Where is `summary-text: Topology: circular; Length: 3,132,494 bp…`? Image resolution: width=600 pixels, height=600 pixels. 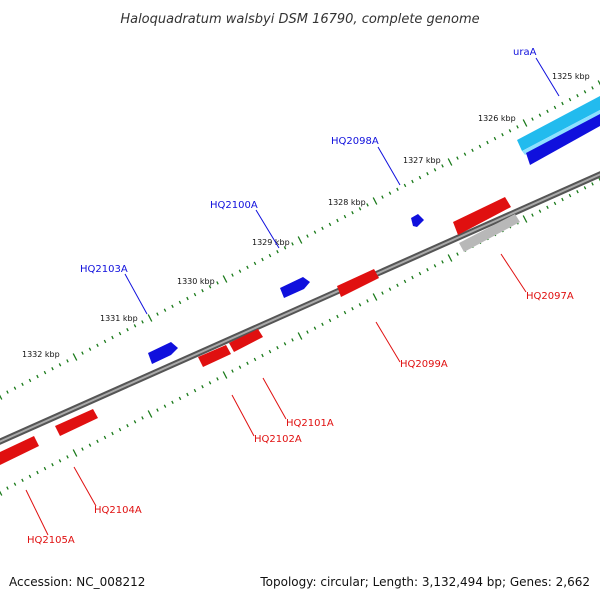 summary-text: Topology: circular; Length: 3,132,494 bp… is located at coordinates (424, 582).